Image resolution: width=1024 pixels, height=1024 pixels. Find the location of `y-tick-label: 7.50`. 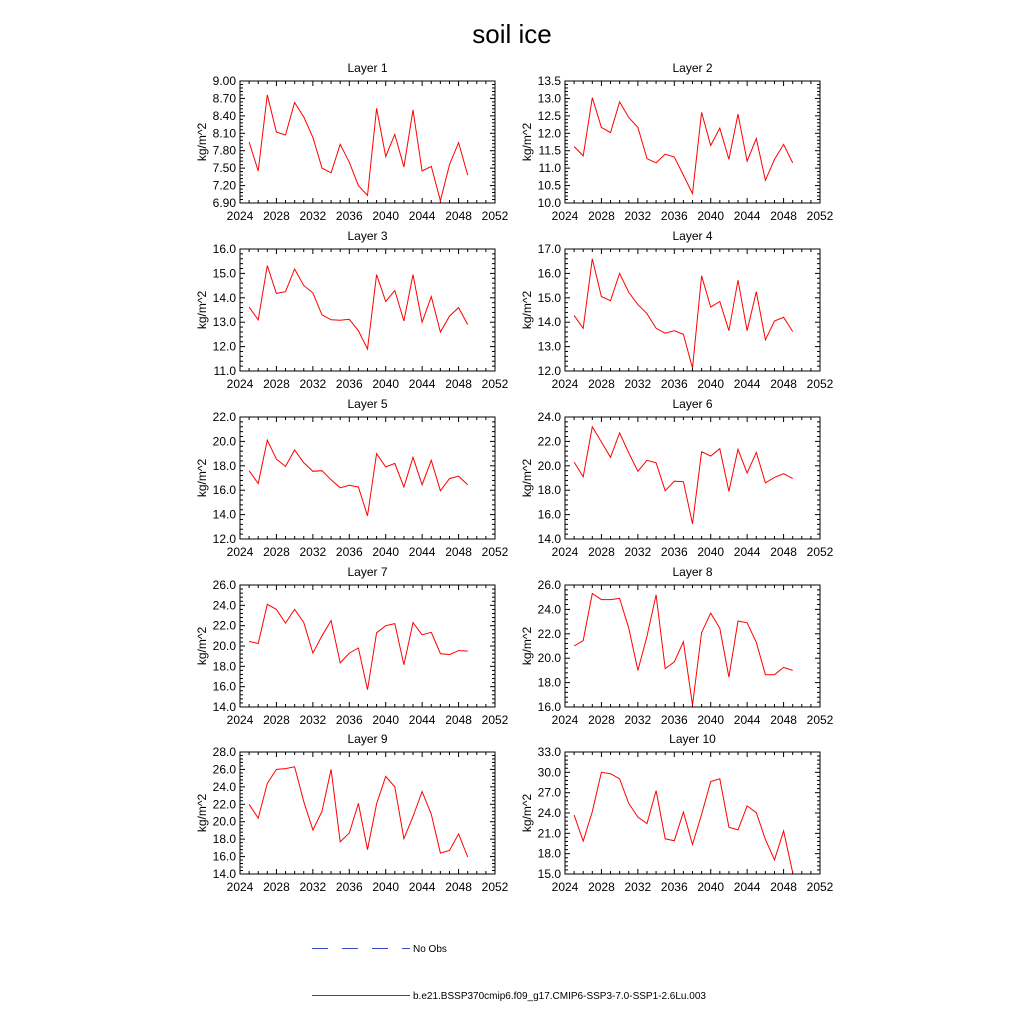

y-tick-label: 7.50 is located at coordinates (225, 168).